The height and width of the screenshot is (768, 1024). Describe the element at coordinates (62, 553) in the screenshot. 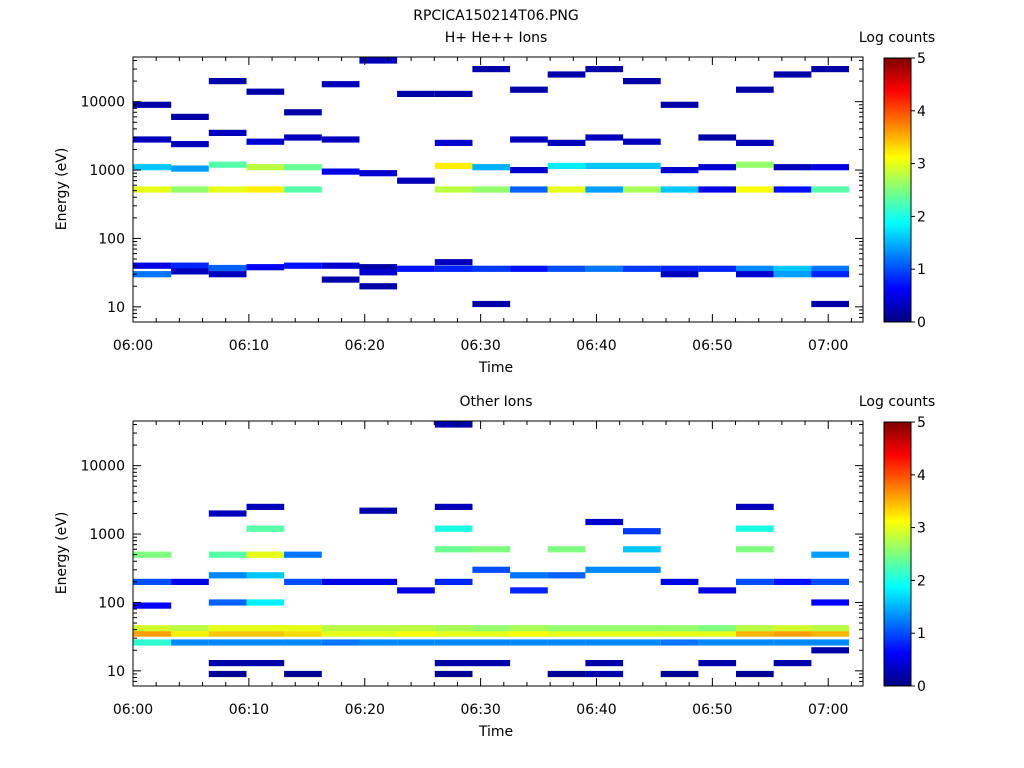

I see `y-axis-label: Energy (eV)` at that location.